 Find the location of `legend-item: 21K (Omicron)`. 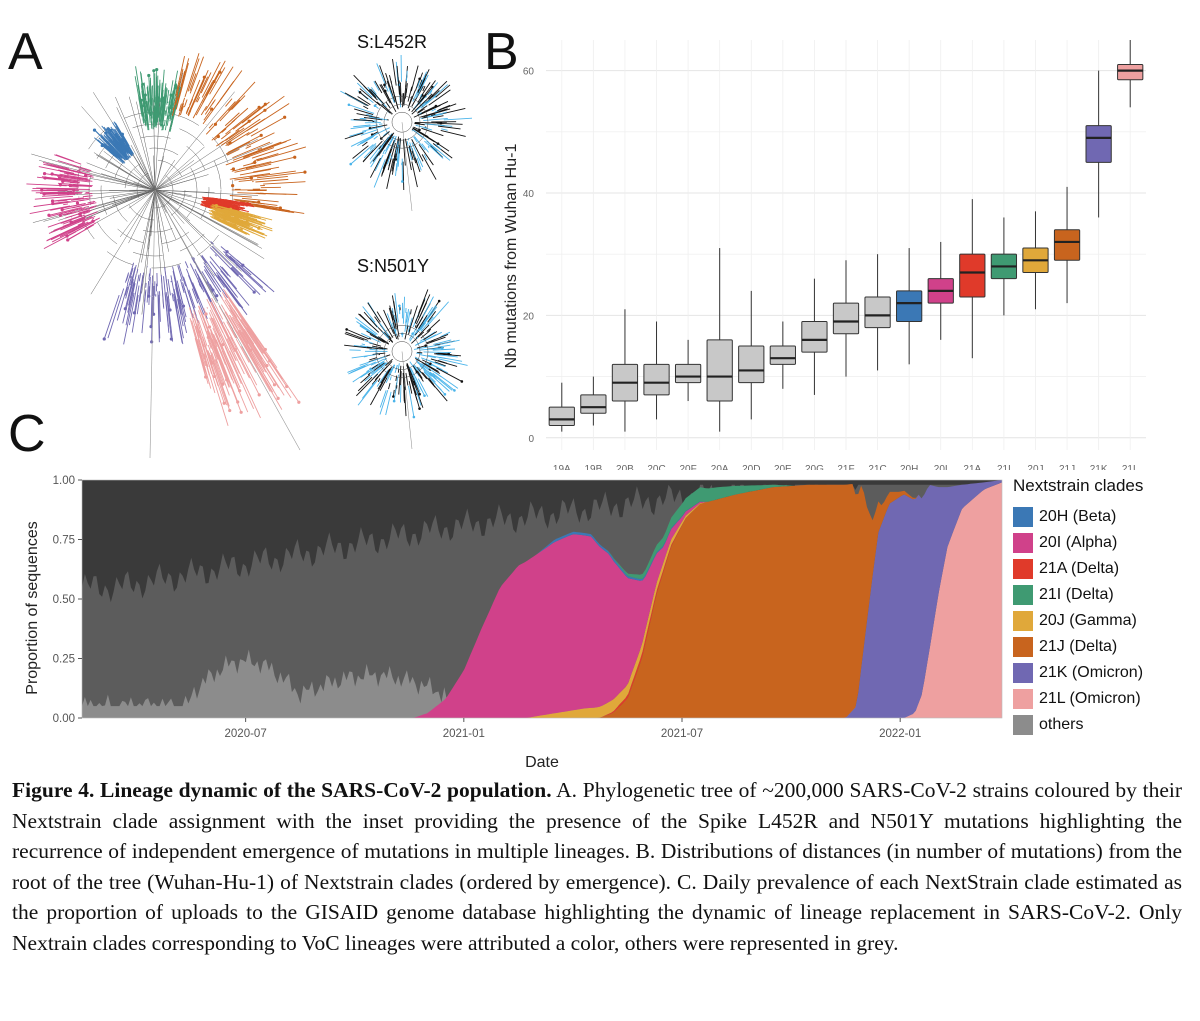

legend-item: 21K (Omicron) is located at coordinates (1098, 673).